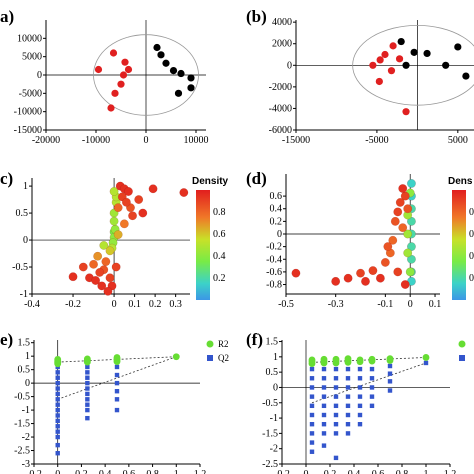 The width and height of the screenshot is (474, 474). Describe the element at coordinates (270, 403) in the screenshot. I see `panel-f-y-tick-label: -0.5` at that location.